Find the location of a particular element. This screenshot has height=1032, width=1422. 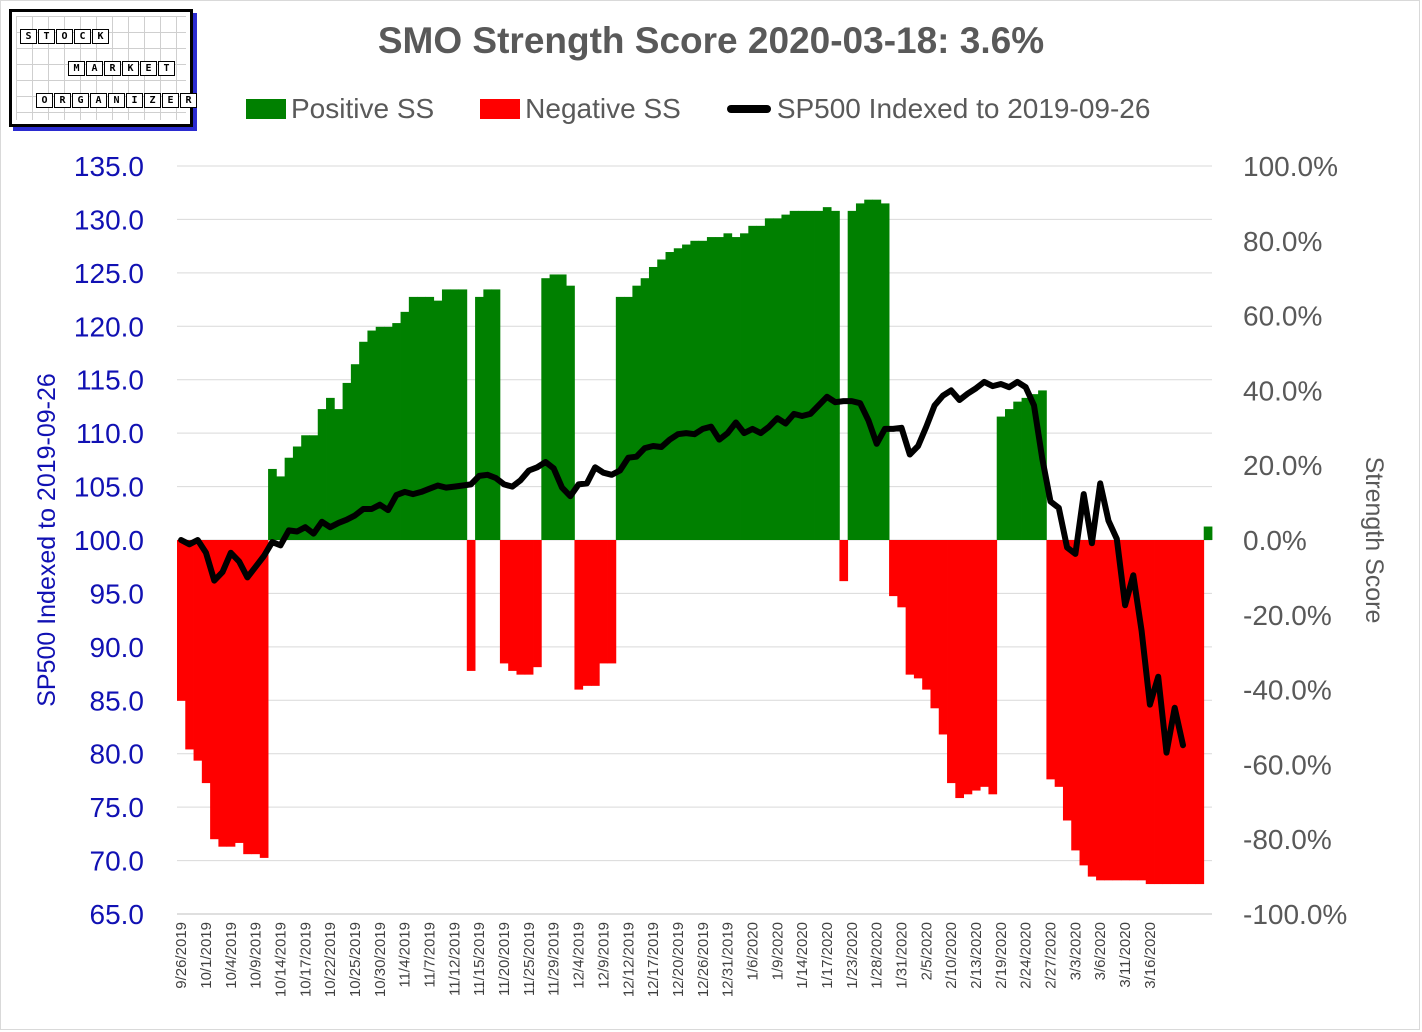

x-tick-label: 10/1/2019 is located at coordinates (206, 955).